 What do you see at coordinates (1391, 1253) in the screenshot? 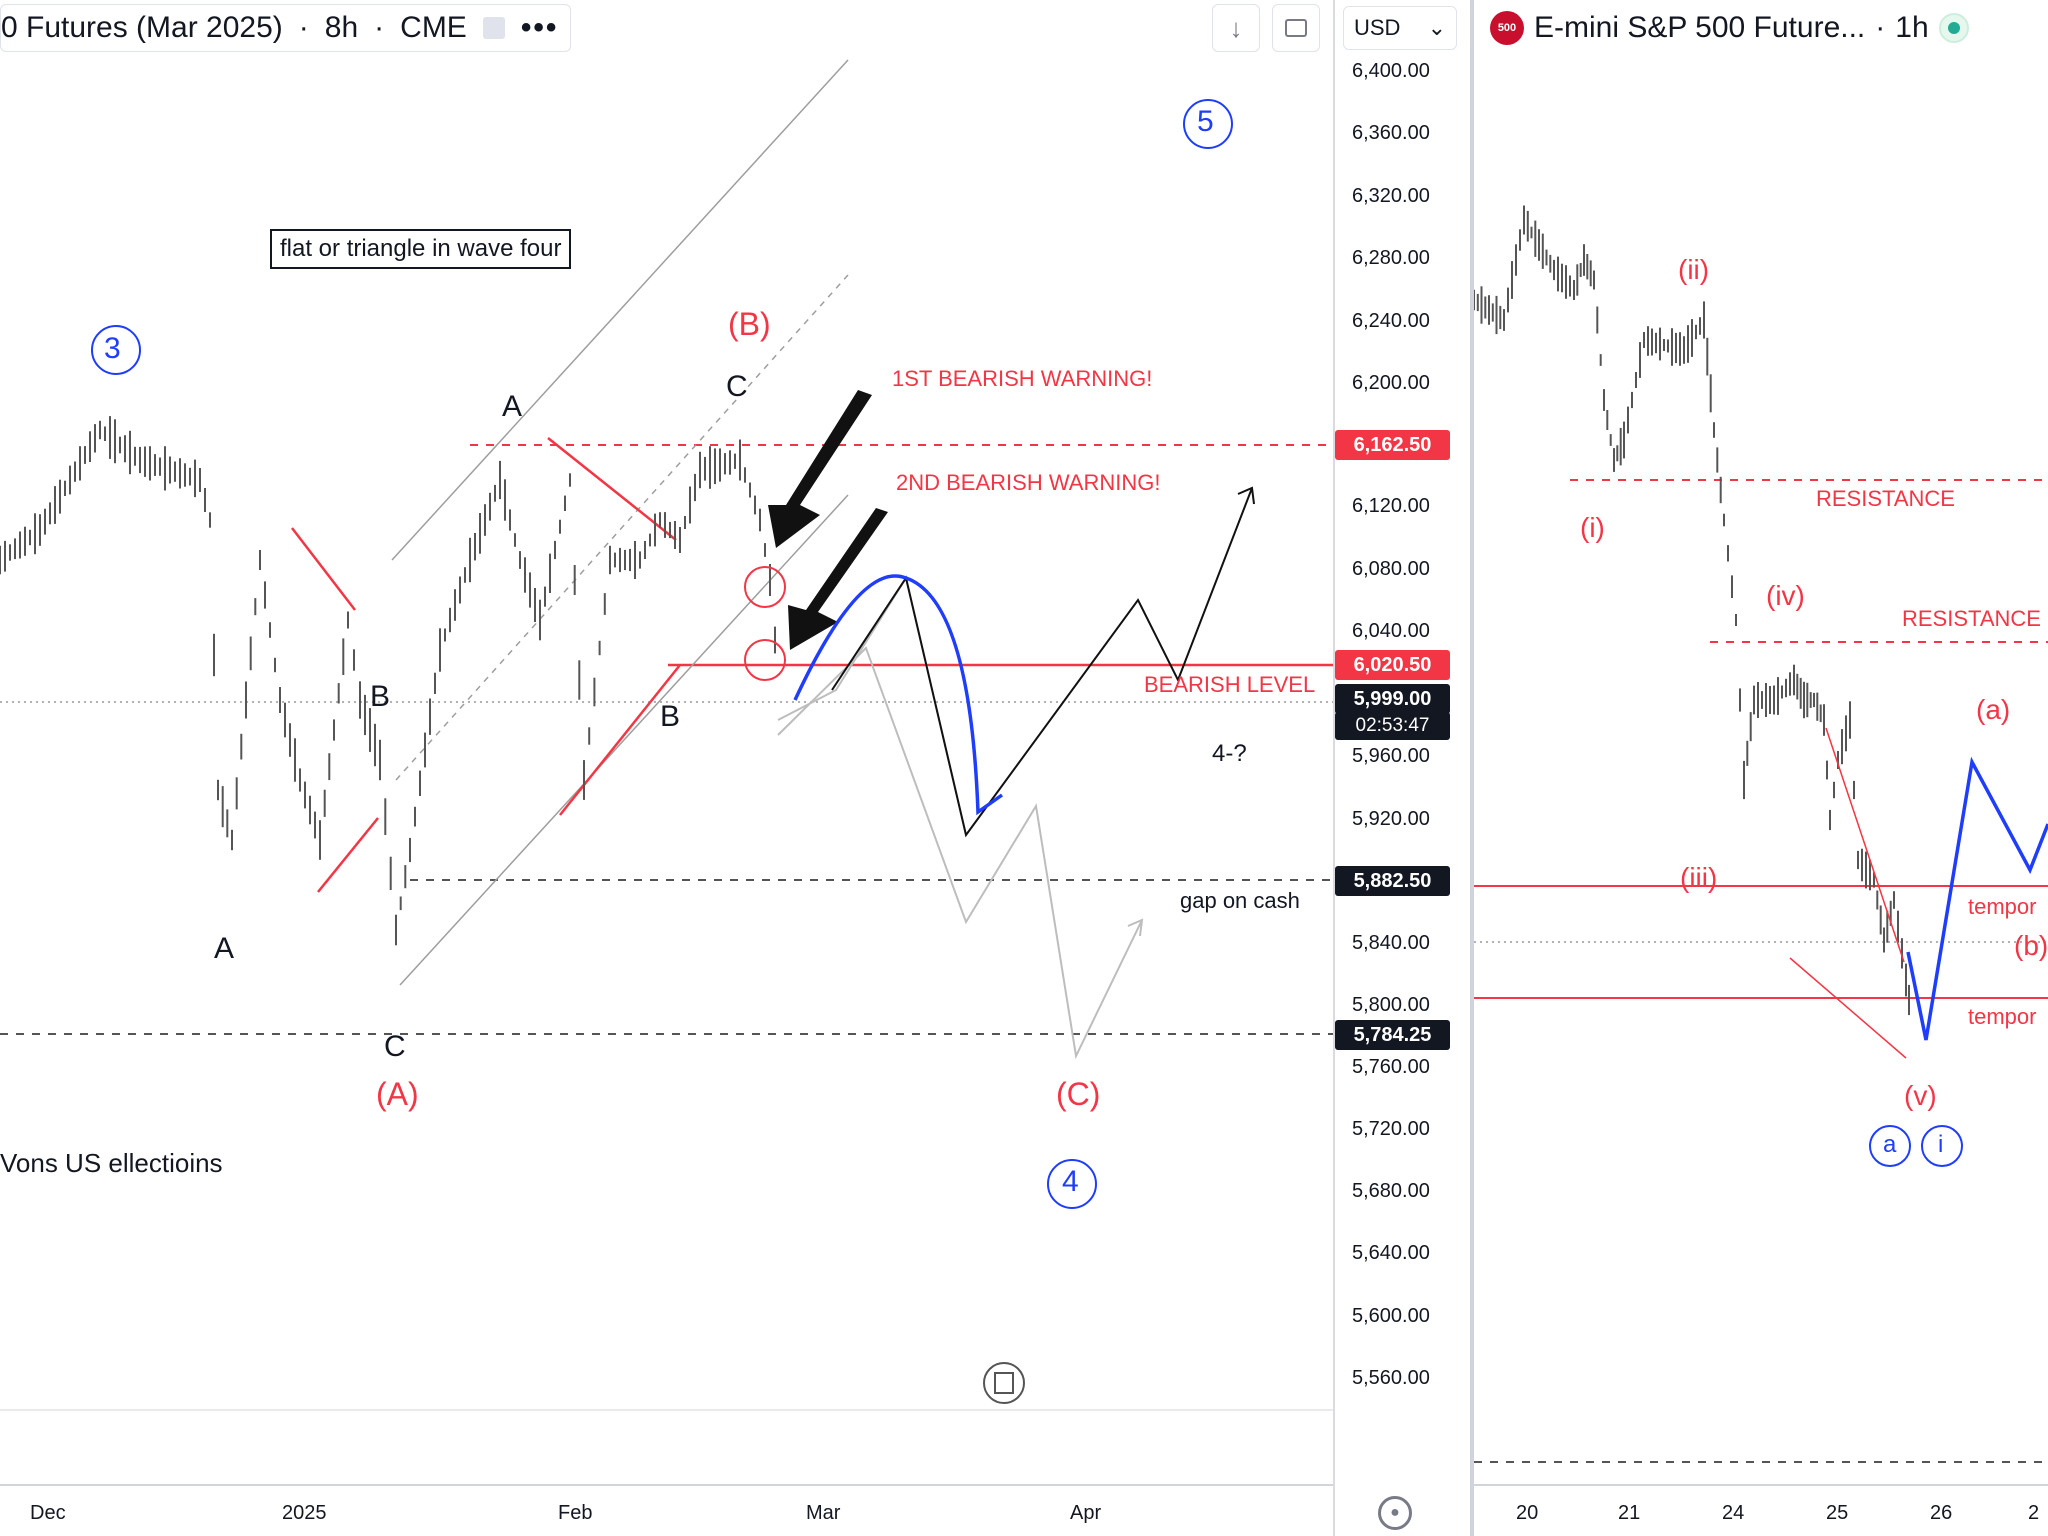
I see `price-tick: 5,640.00` at bounding box center [1391, 1253].